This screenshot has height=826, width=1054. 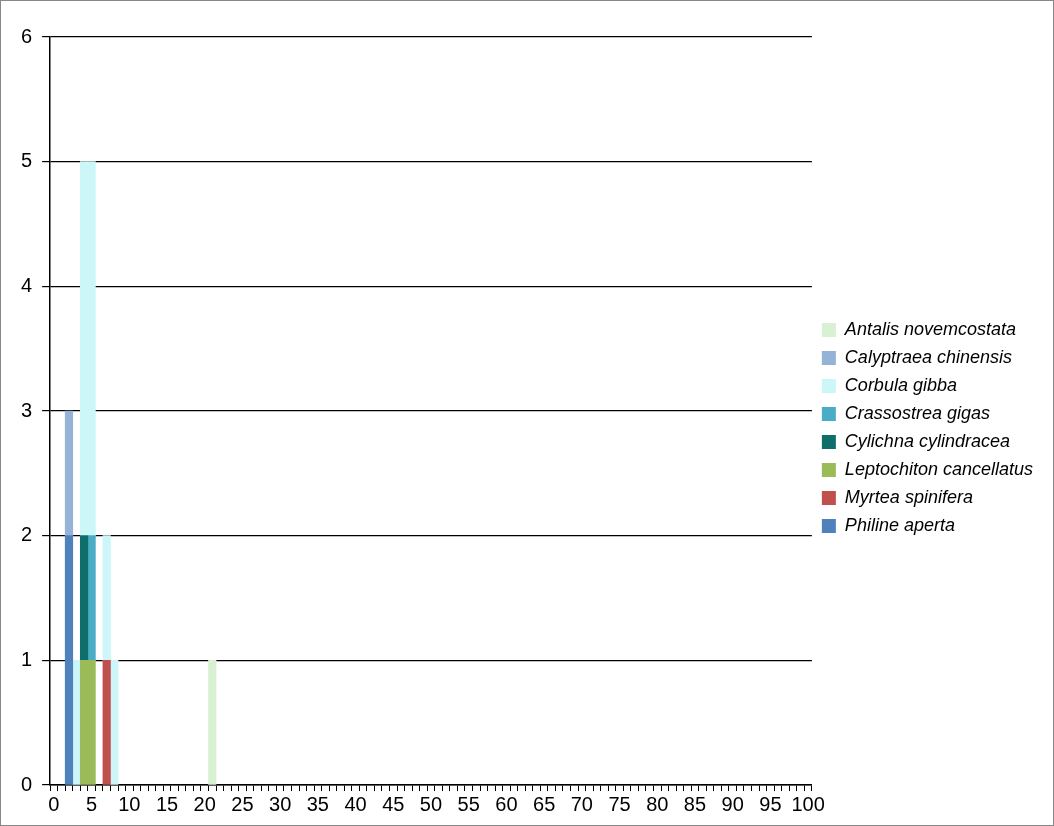 I want to click on x-tick-label: 65, so click(x=544, y=803).